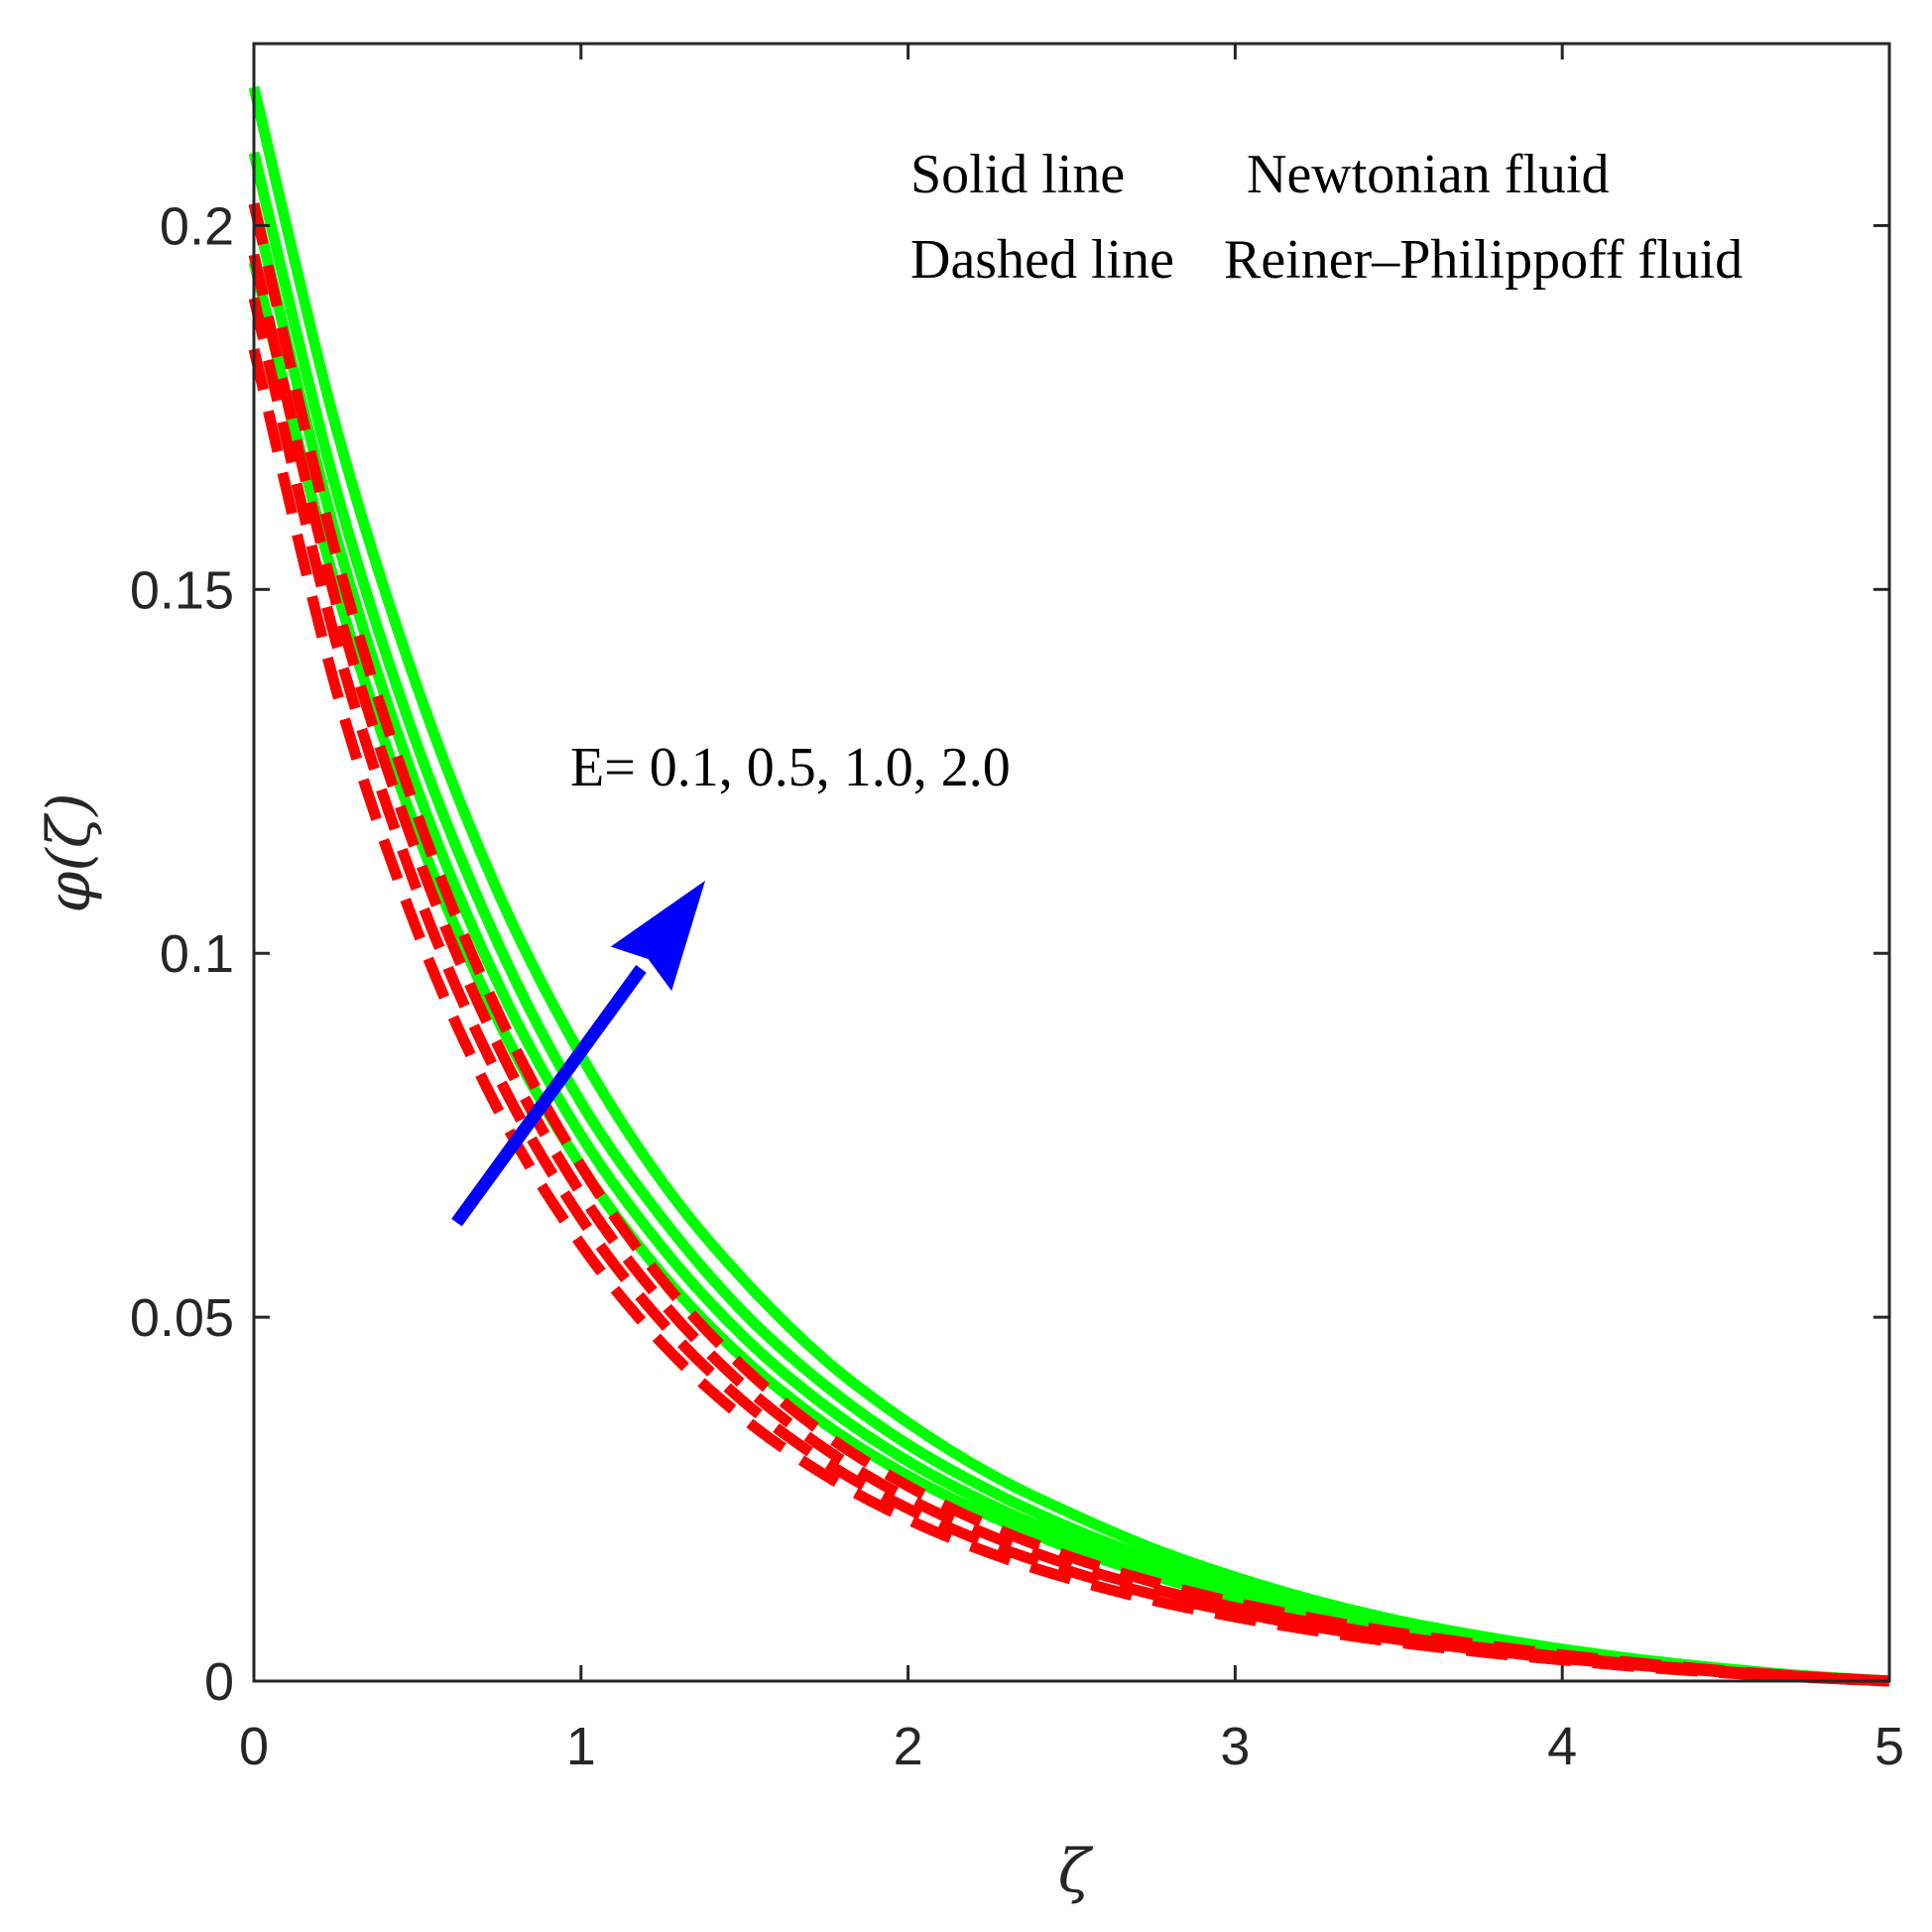 The width and height of the screenshot is (1932, 1932). Describe the element at coordinates (197, 954) in the screenshot. I see `y-tick-label: 0.1` at that location.